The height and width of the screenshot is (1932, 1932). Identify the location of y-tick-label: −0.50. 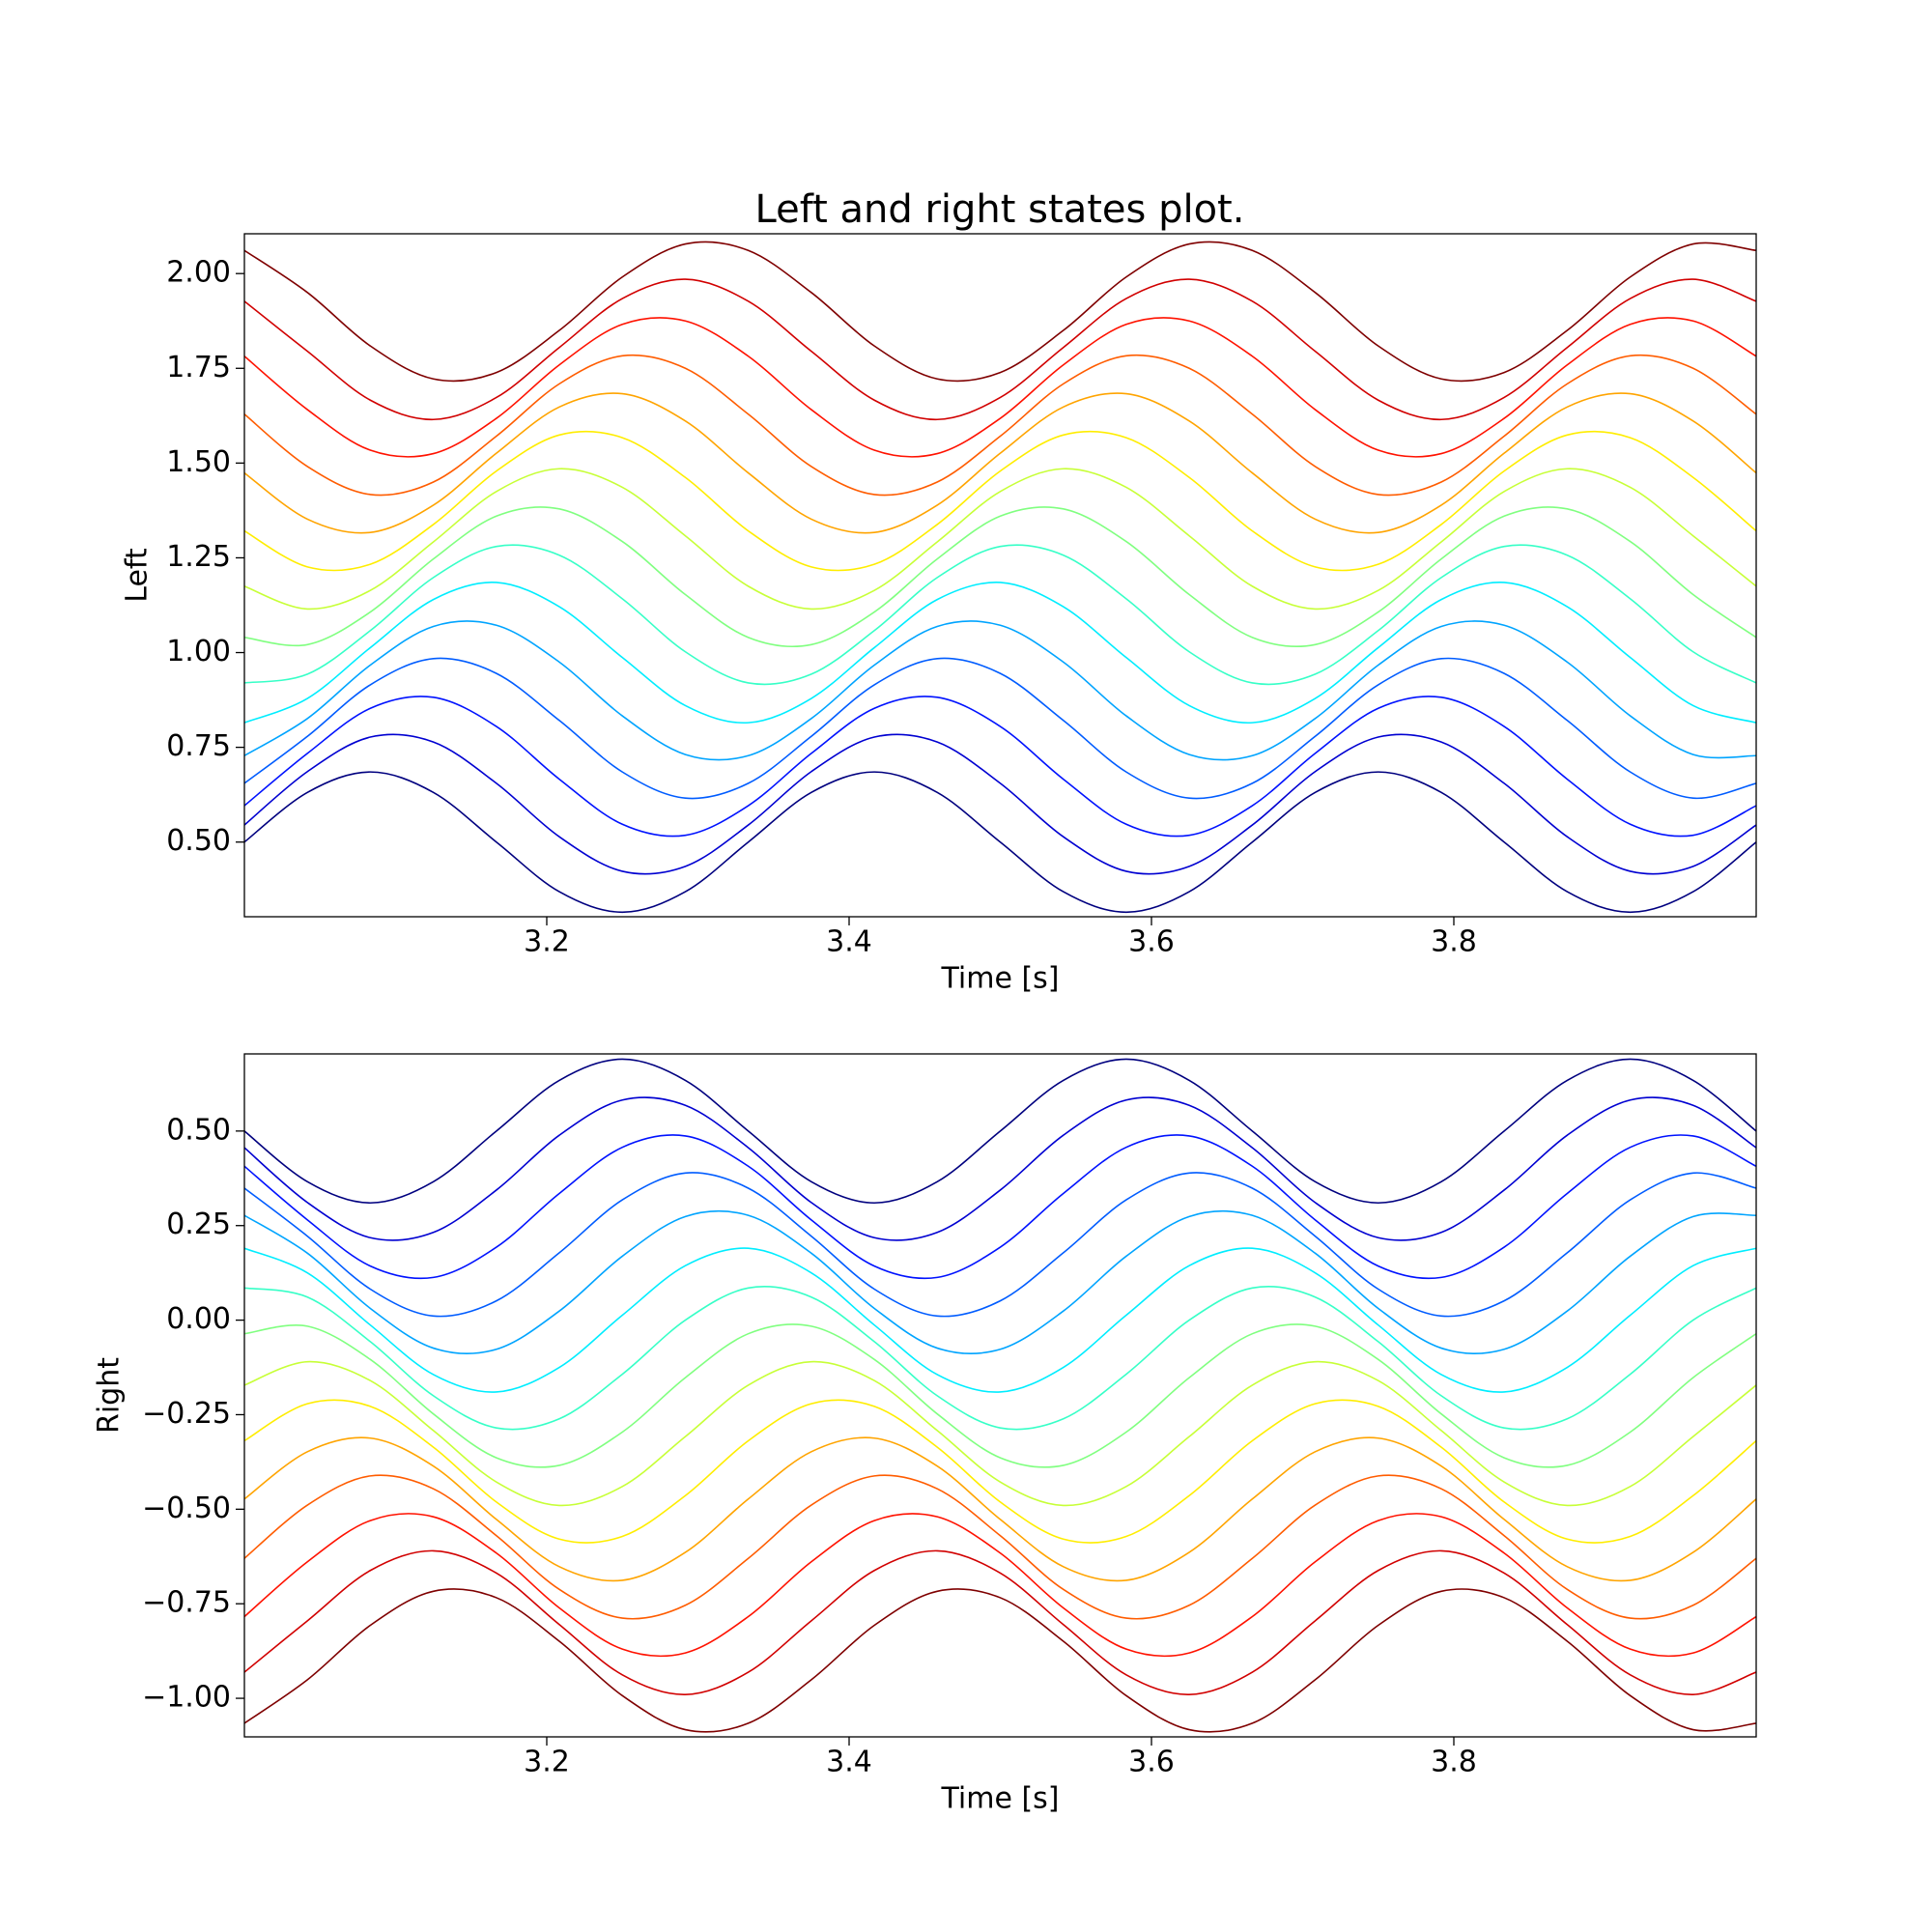
(186, 1508).